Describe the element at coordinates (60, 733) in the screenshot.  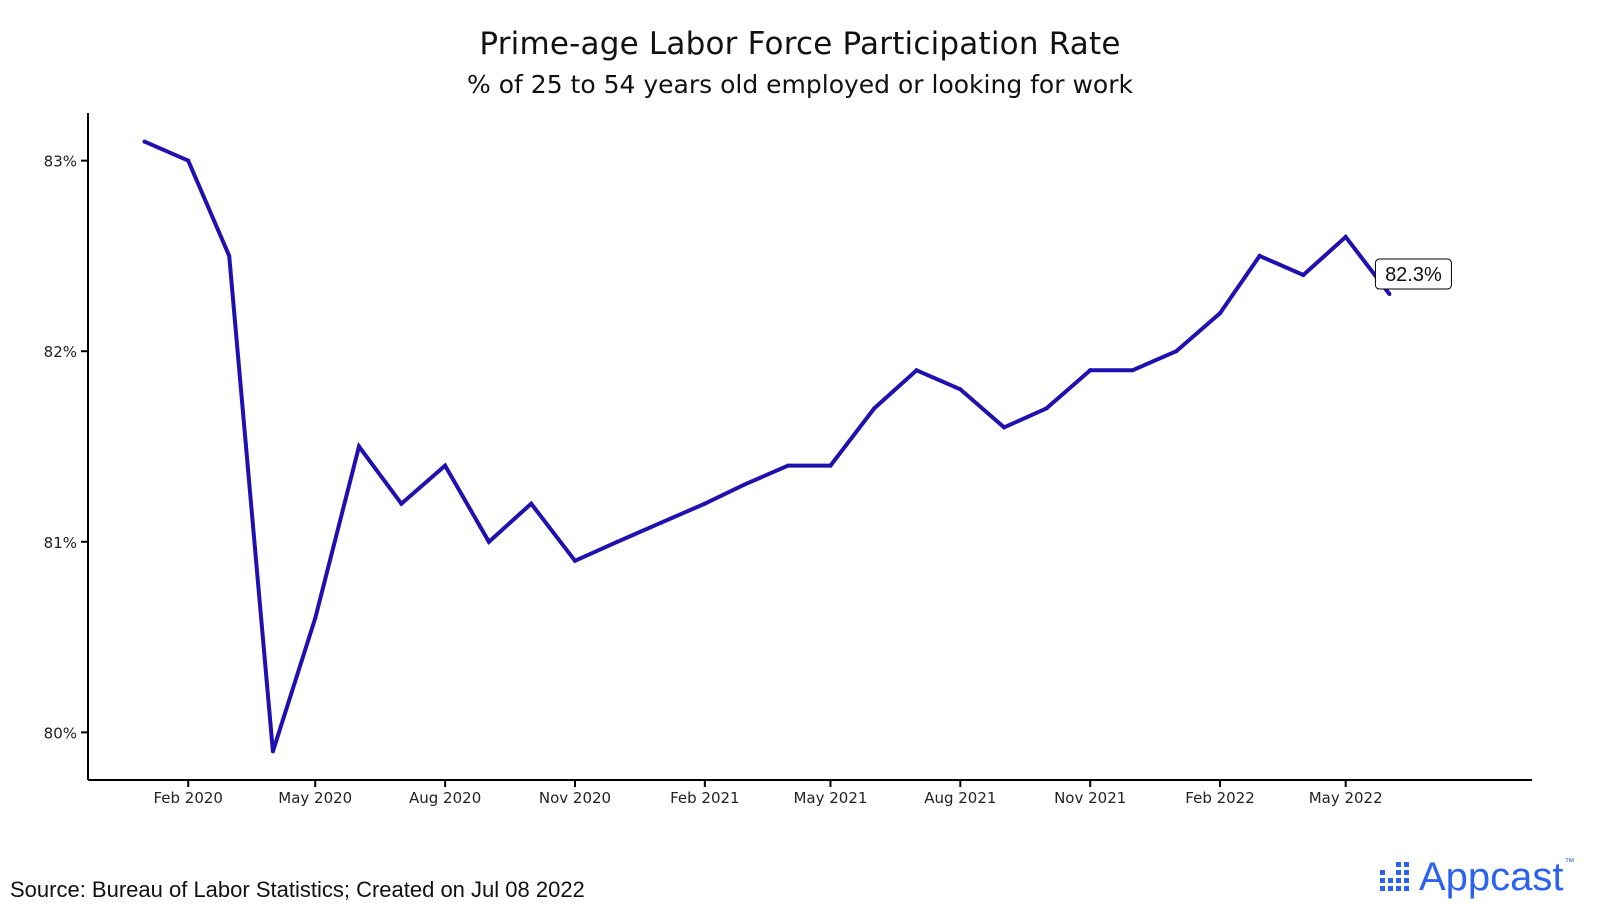
I see `y-tick-label: 80%` at that location.